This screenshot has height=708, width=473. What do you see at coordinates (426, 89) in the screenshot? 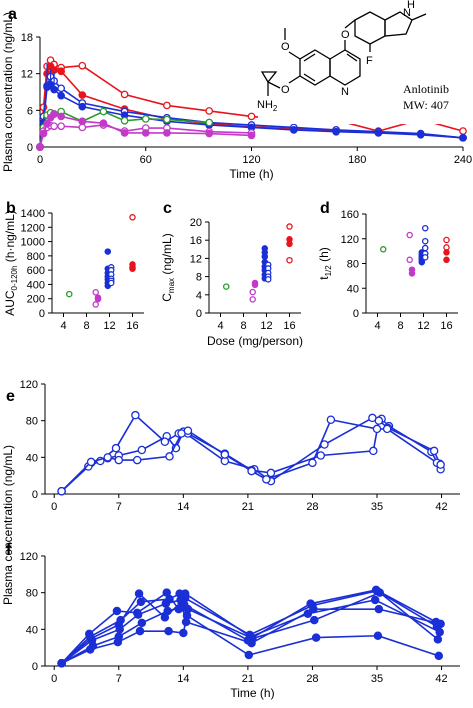
I see `molecule-name: Anlotinib` at bounding box center [426, 89].